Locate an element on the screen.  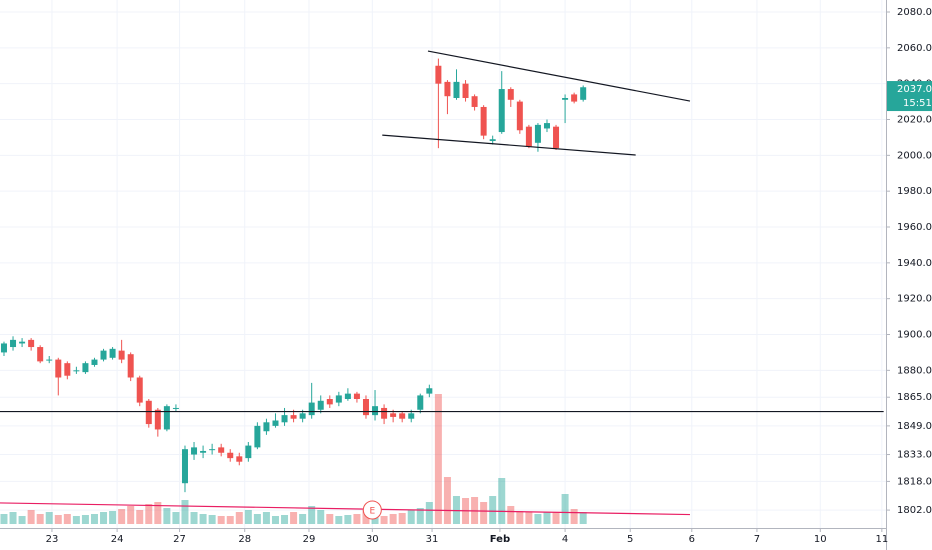
x-tick-label: 5 is located at coordinates (630, 539).